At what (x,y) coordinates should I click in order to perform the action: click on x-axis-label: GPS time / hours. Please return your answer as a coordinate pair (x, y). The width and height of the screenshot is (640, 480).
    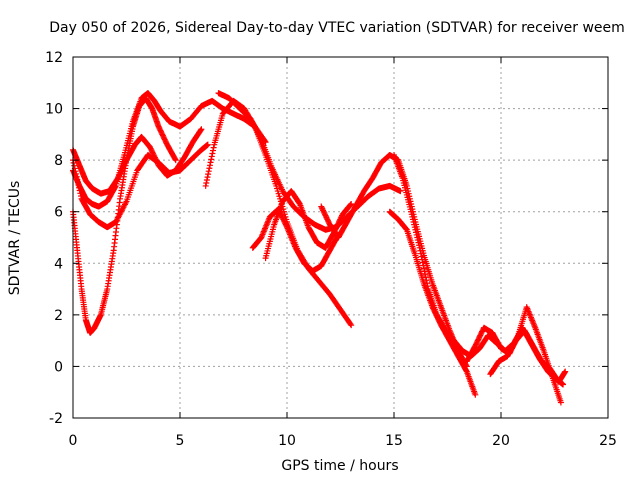
    Looking at the image, I should click on (339, 466).